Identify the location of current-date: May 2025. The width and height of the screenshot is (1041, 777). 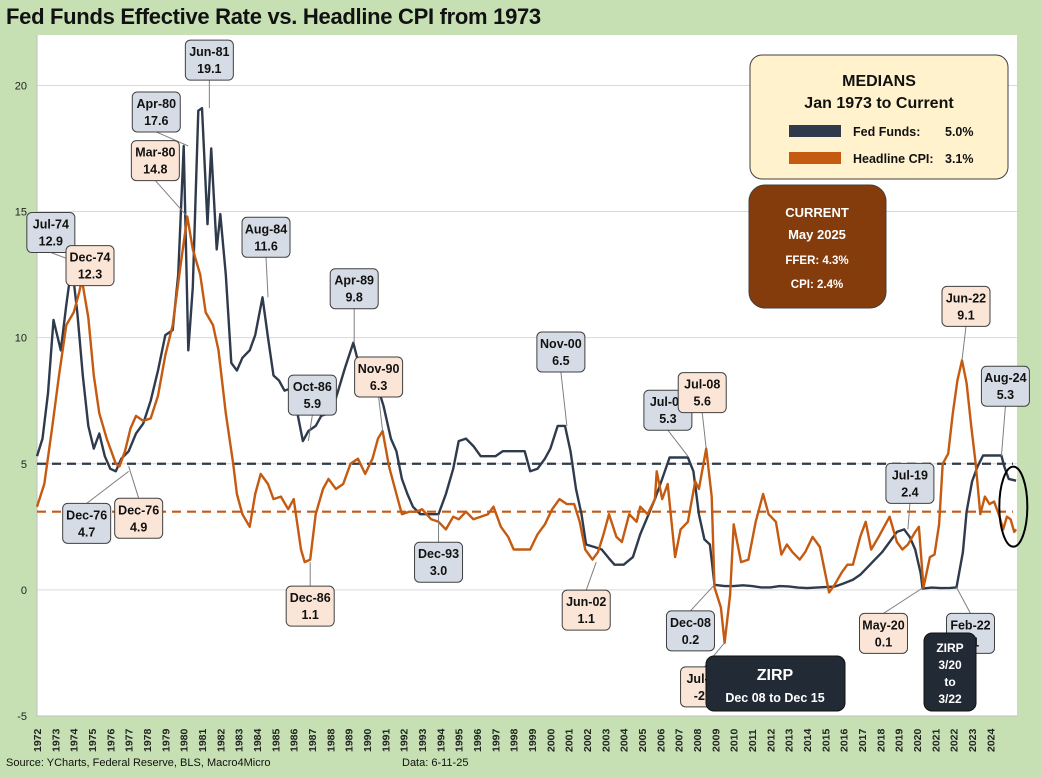
(817, 234).